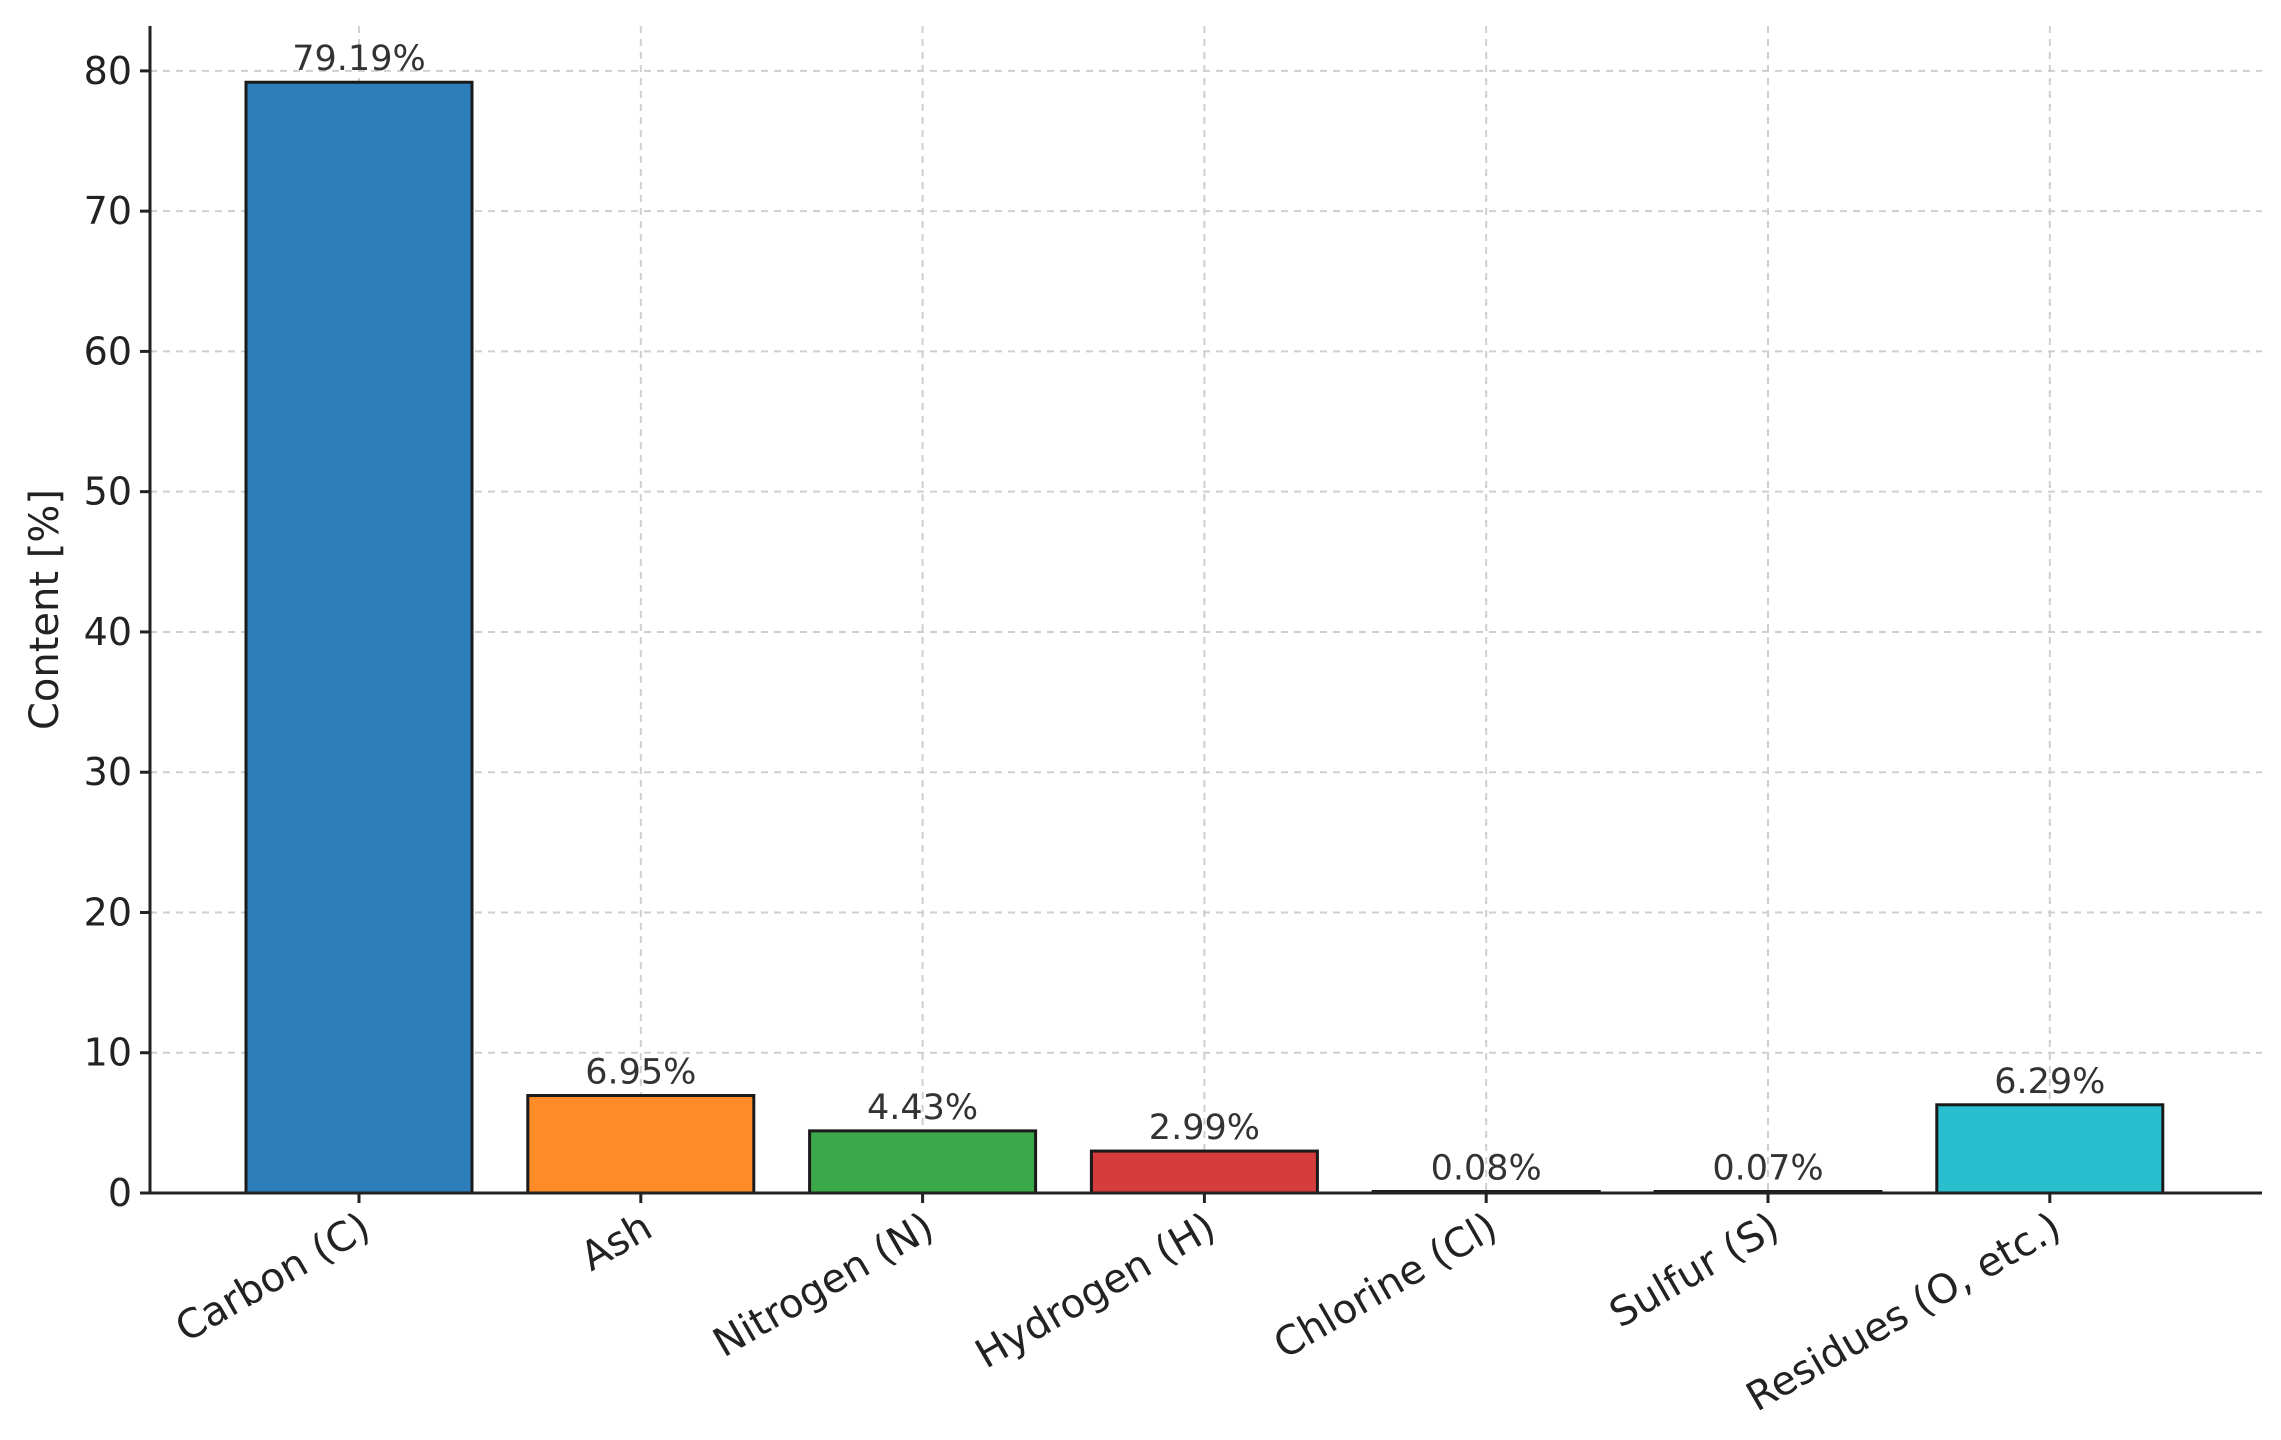  Describe the element at coordinates (45, 609) in the screenshot. I see `y-axis-label: Content [%]` at that location.